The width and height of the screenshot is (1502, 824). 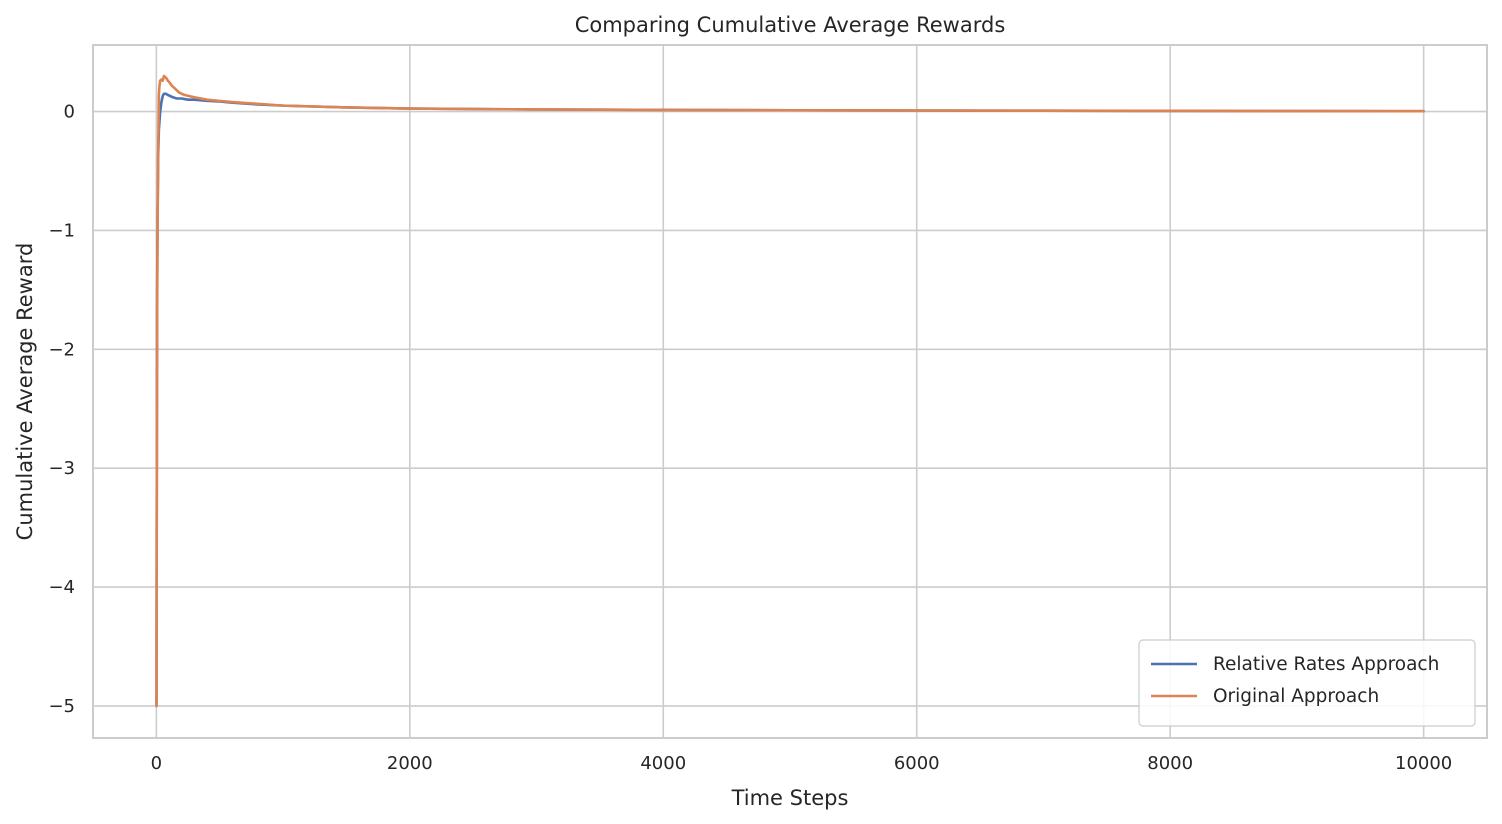 I want to click on y-tick-label: −4, so click(x=61, y=587).